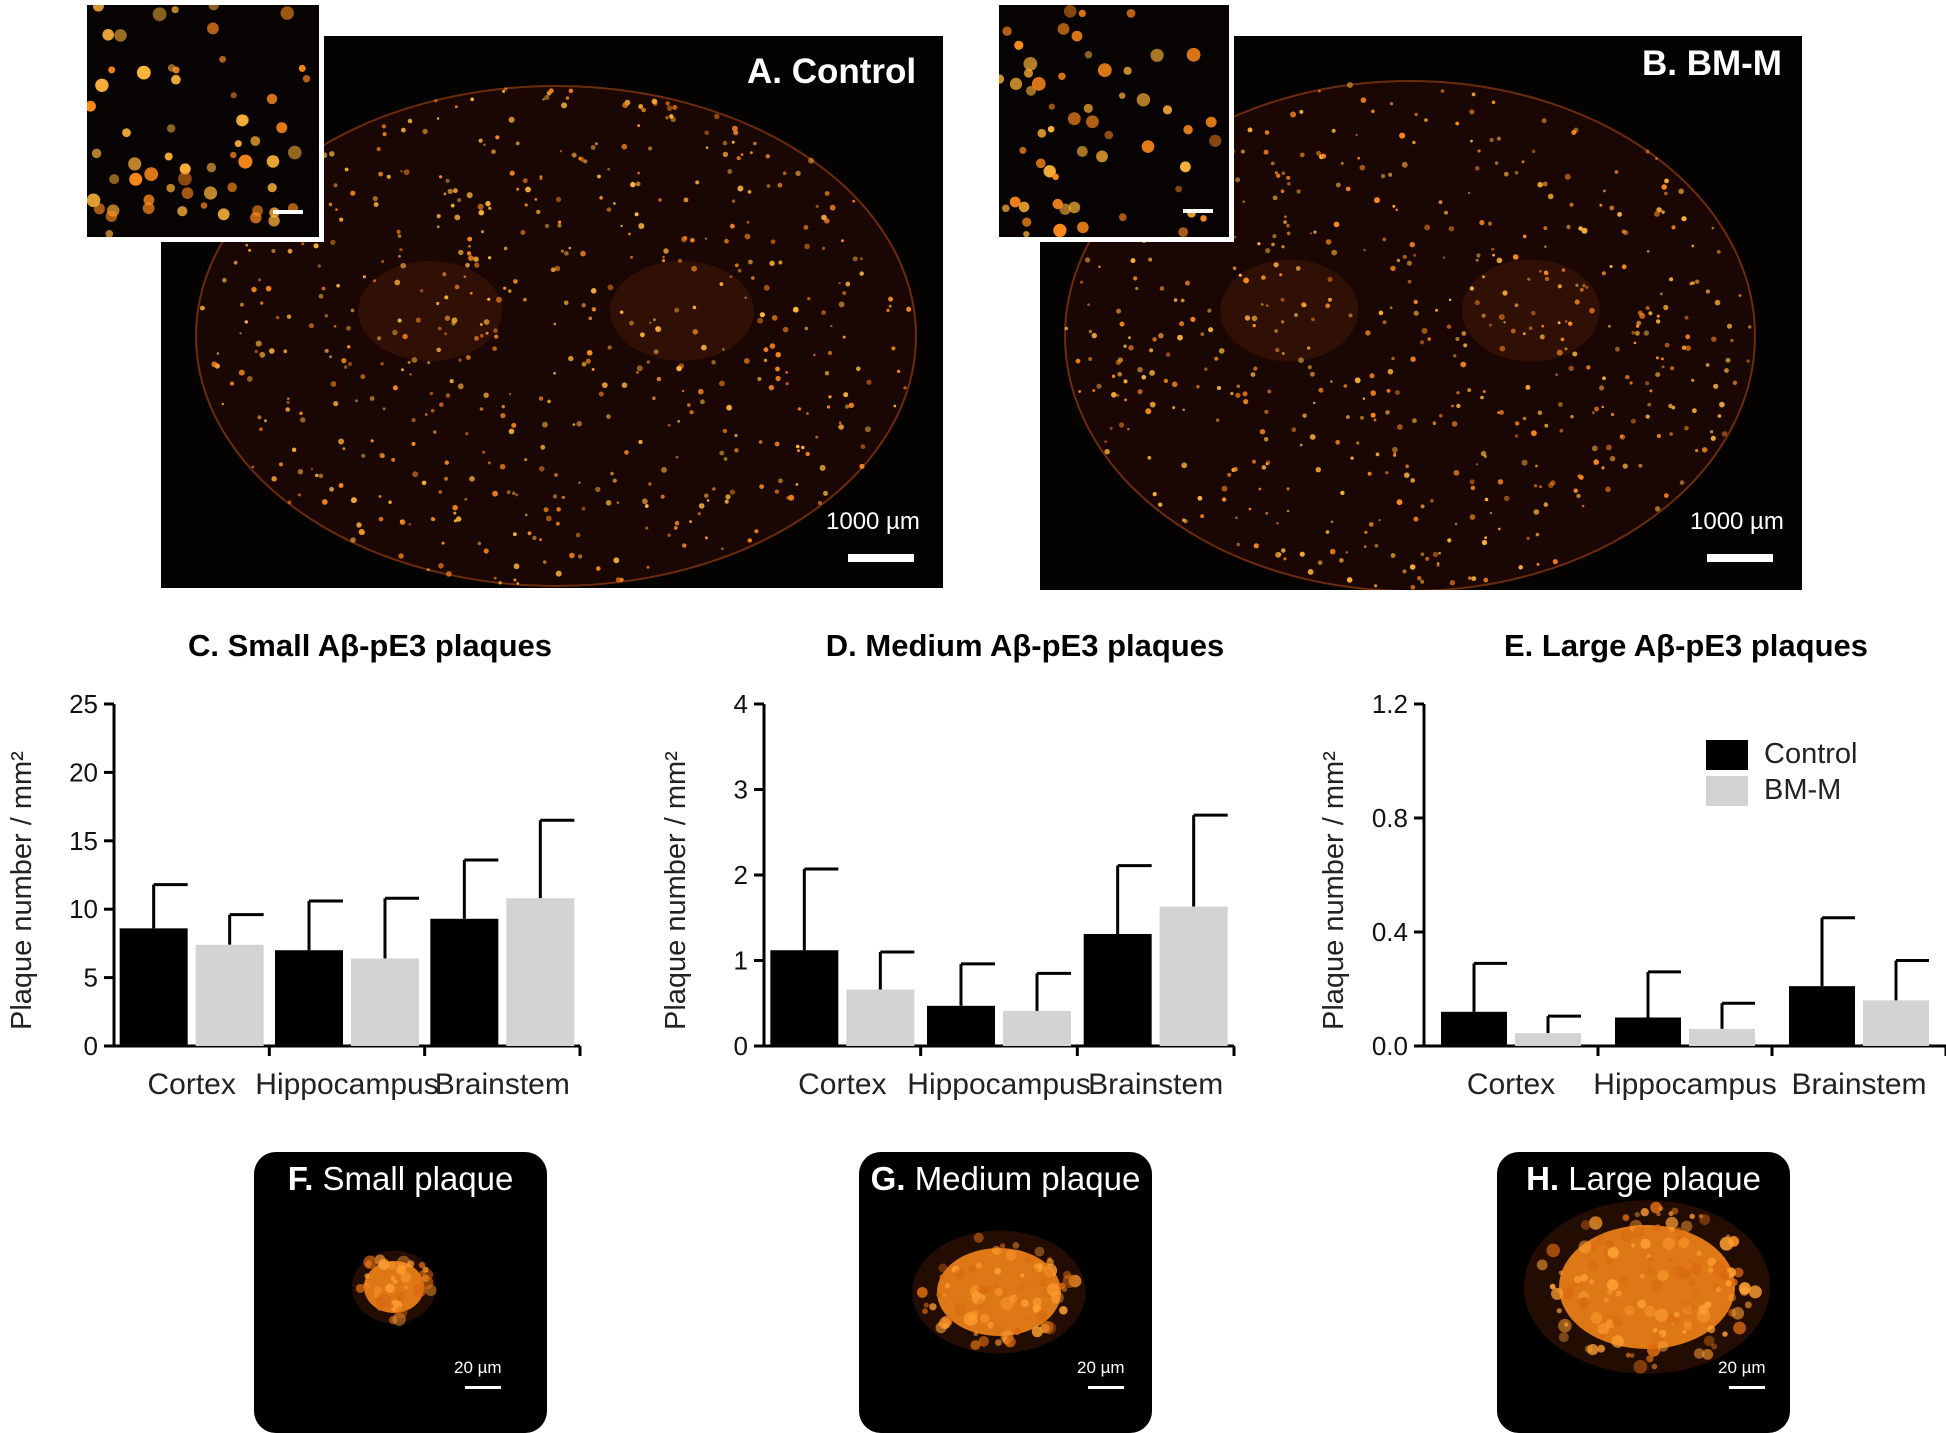  Describe the element at coordinates (1155, 1084) in the screenshot. I see `x-tick-label: Brainstem` at that location.